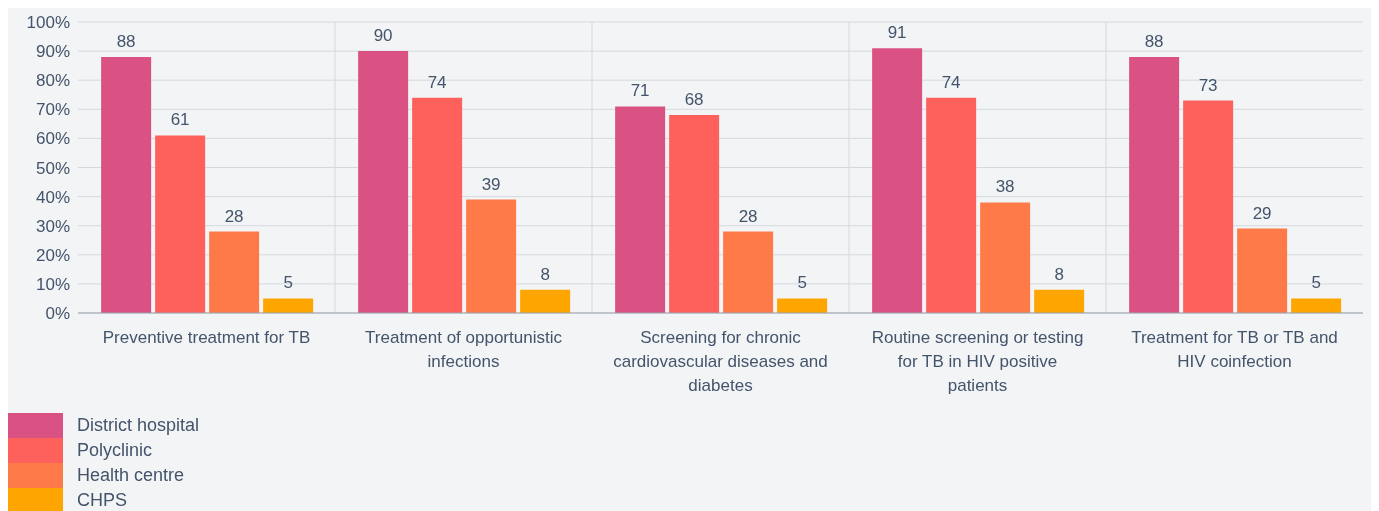 This screenshot has width=1379, height=511. I want to click on x-tick-label: Treatment for TB or TB and HIV coinfection, so click(1234, 349).